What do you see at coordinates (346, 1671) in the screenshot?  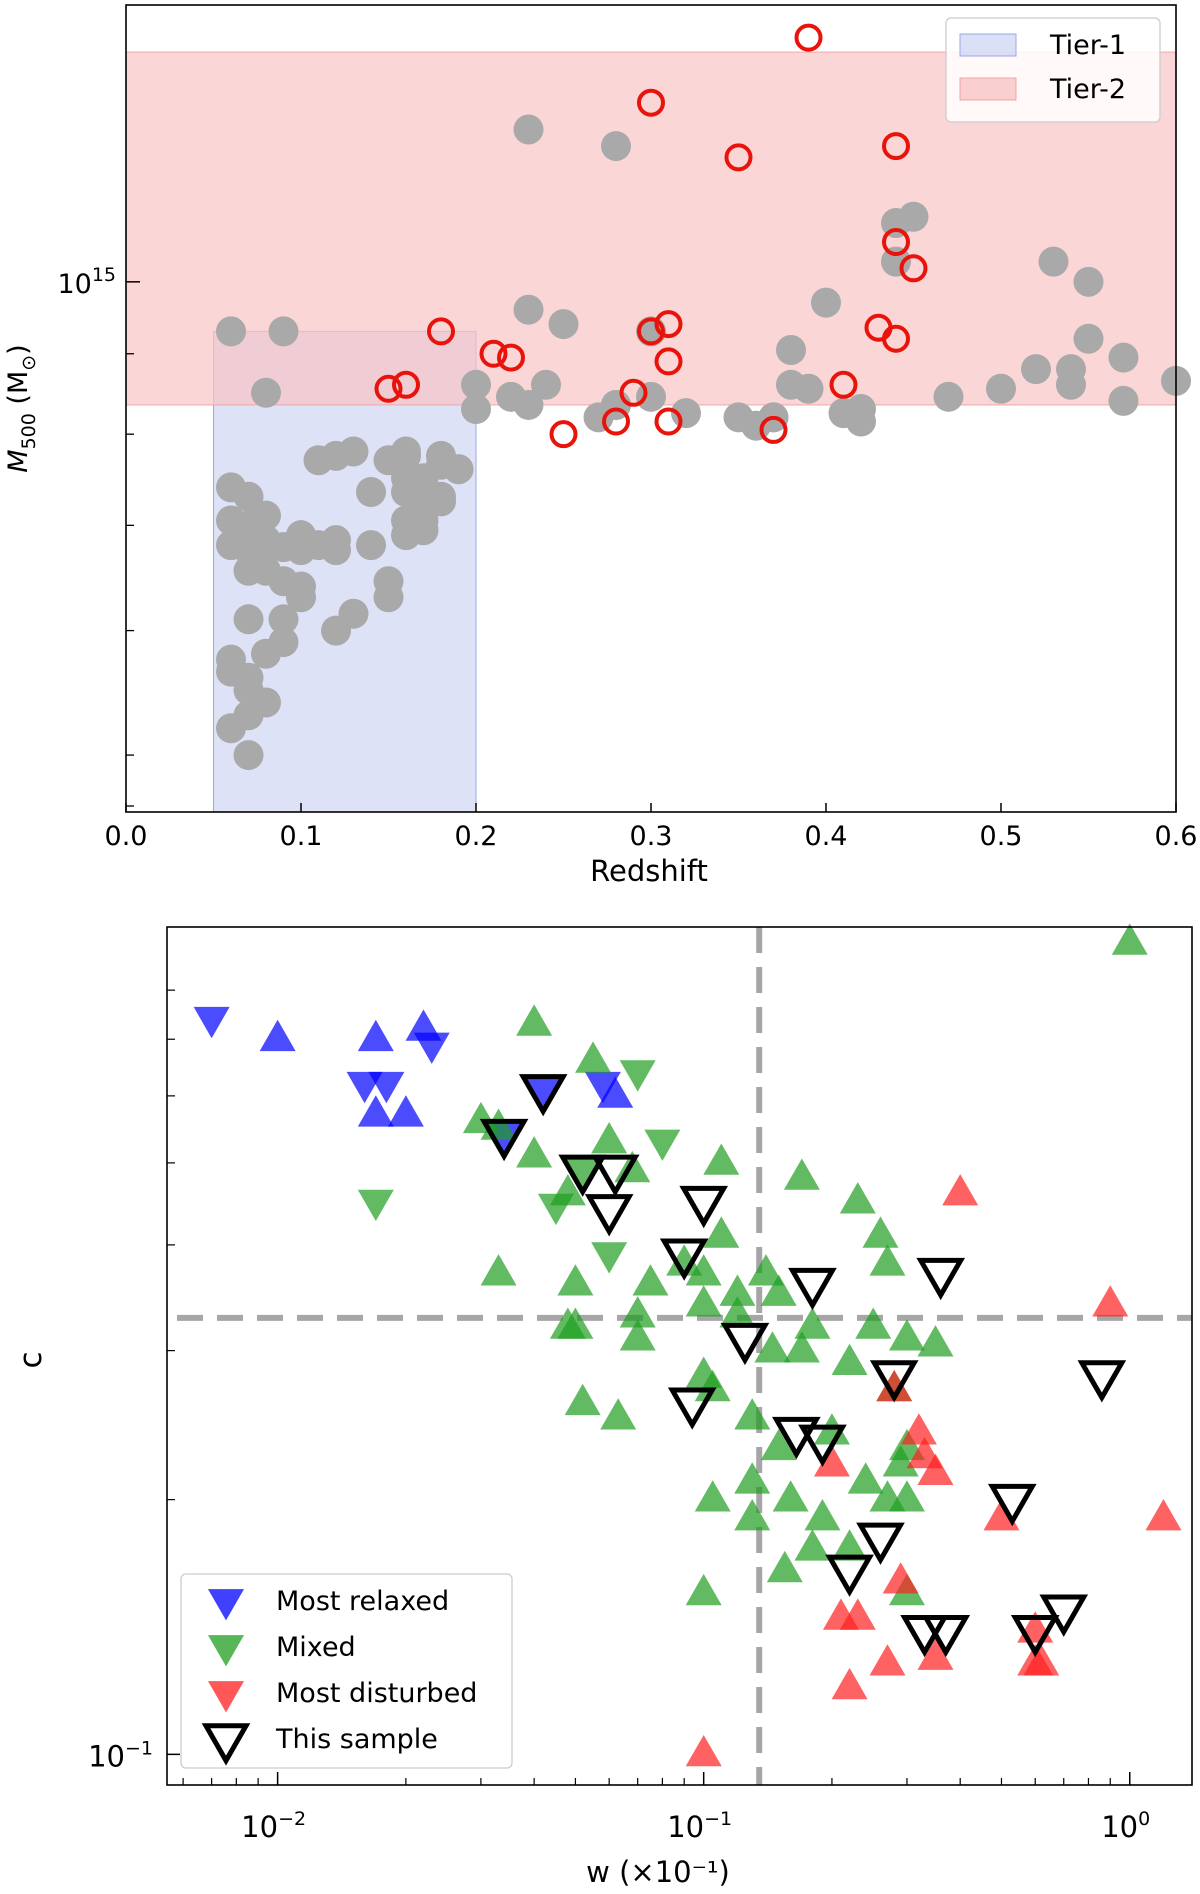 I see `legend-box` at bounding box center [346, 1671].